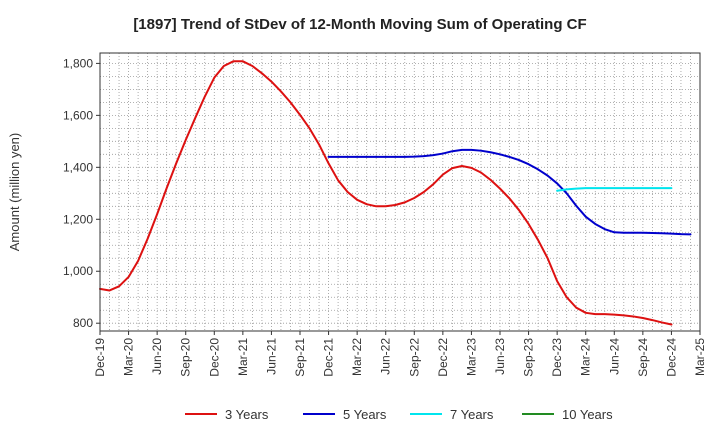 The height and width of the screenshot is (440, 720). What do you see at coordinates (247, 414) in the screenshot?
I see `legend-label: 3 Years` at bounding box center [247, 414].